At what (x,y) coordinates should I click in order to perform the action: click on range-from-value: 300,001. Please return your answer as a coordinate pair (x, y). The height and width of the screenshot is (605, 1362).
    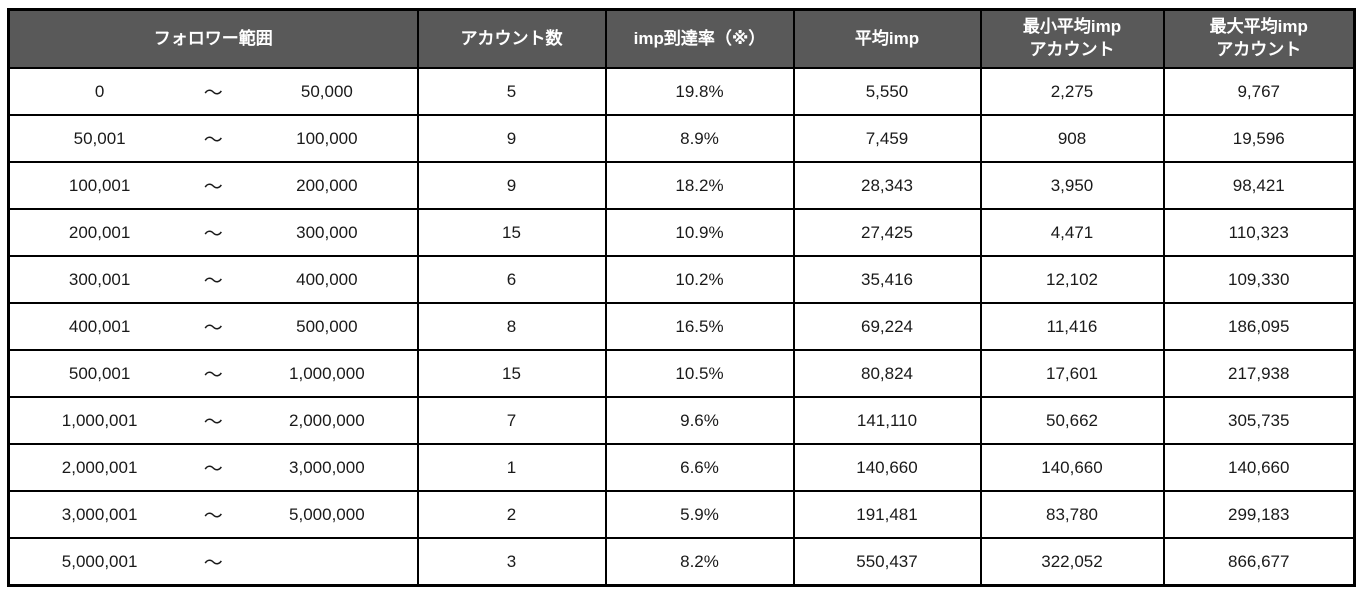
    Looking at the image, I should click on (99, 279).